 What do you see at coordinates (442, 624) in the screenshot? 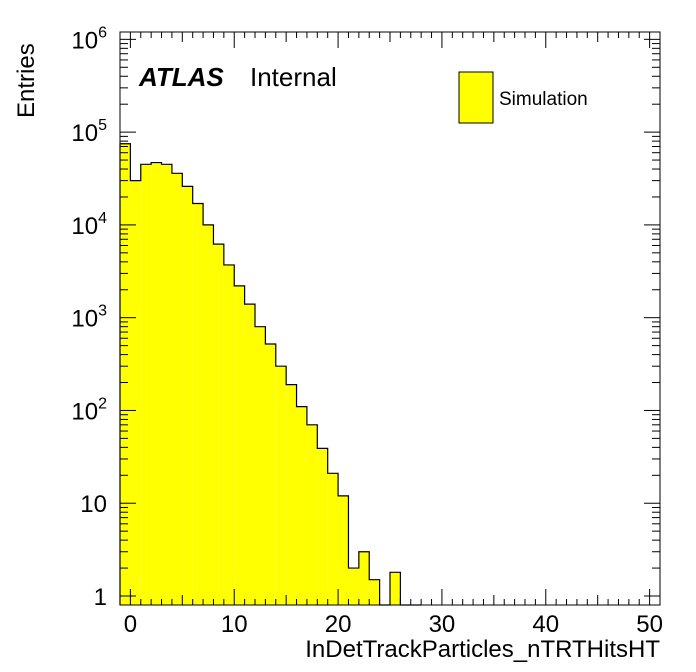
I see `x-tick-label: 30` at bounding box center [442, 624].